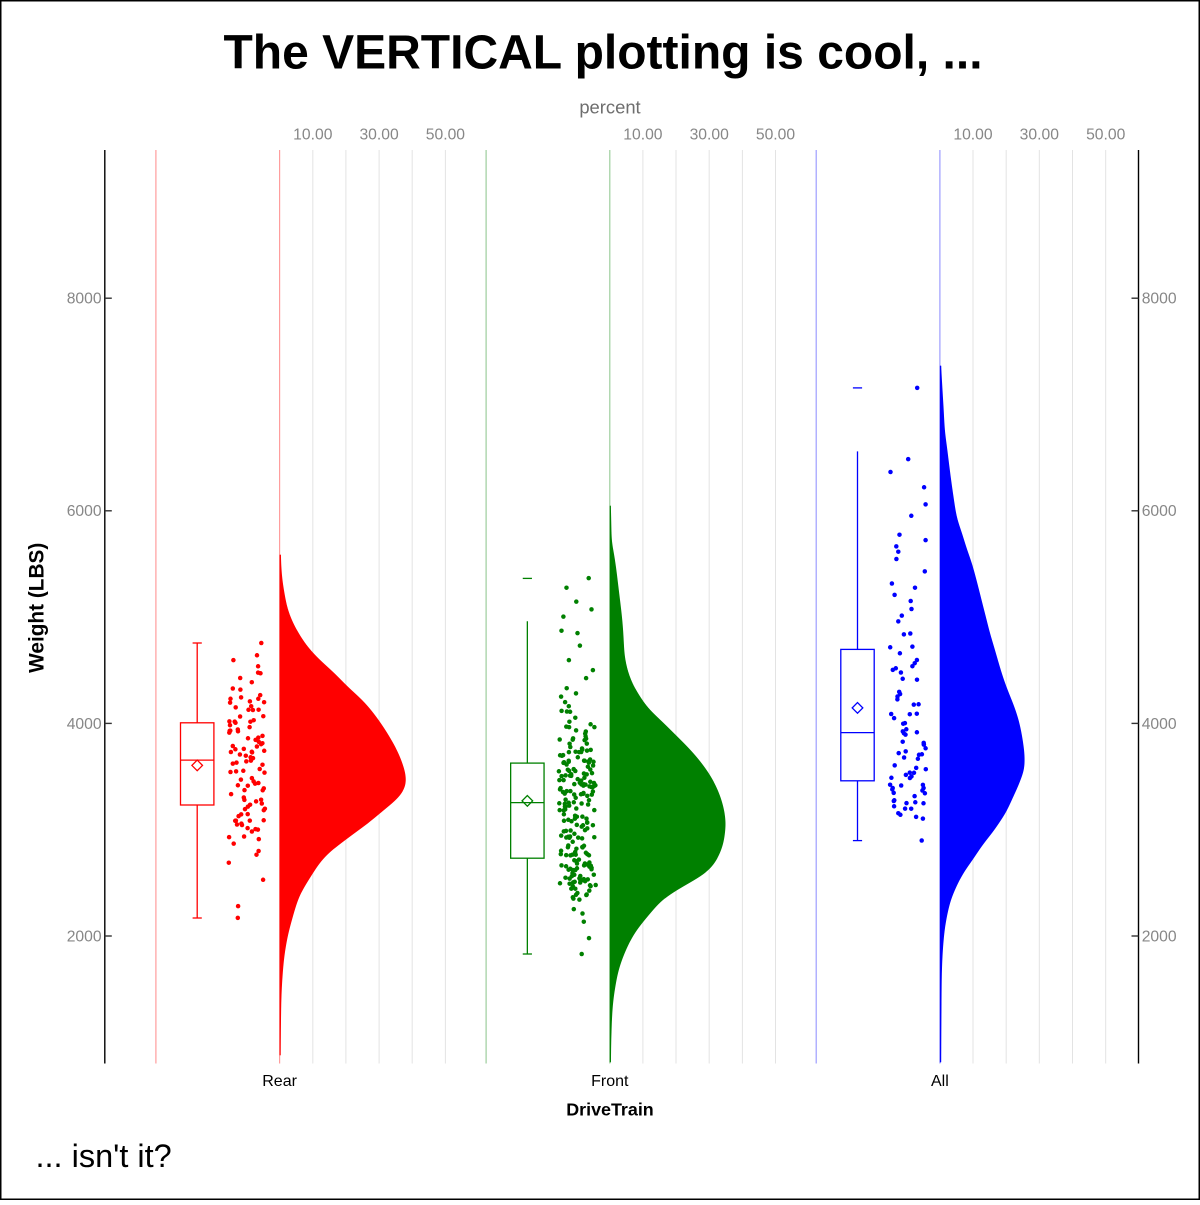 The image size is (1200, 1205). What do you see at coordinates (609, 107) in the screenshot?
I see `svg-text: percent` at bounding box center [609, 107].